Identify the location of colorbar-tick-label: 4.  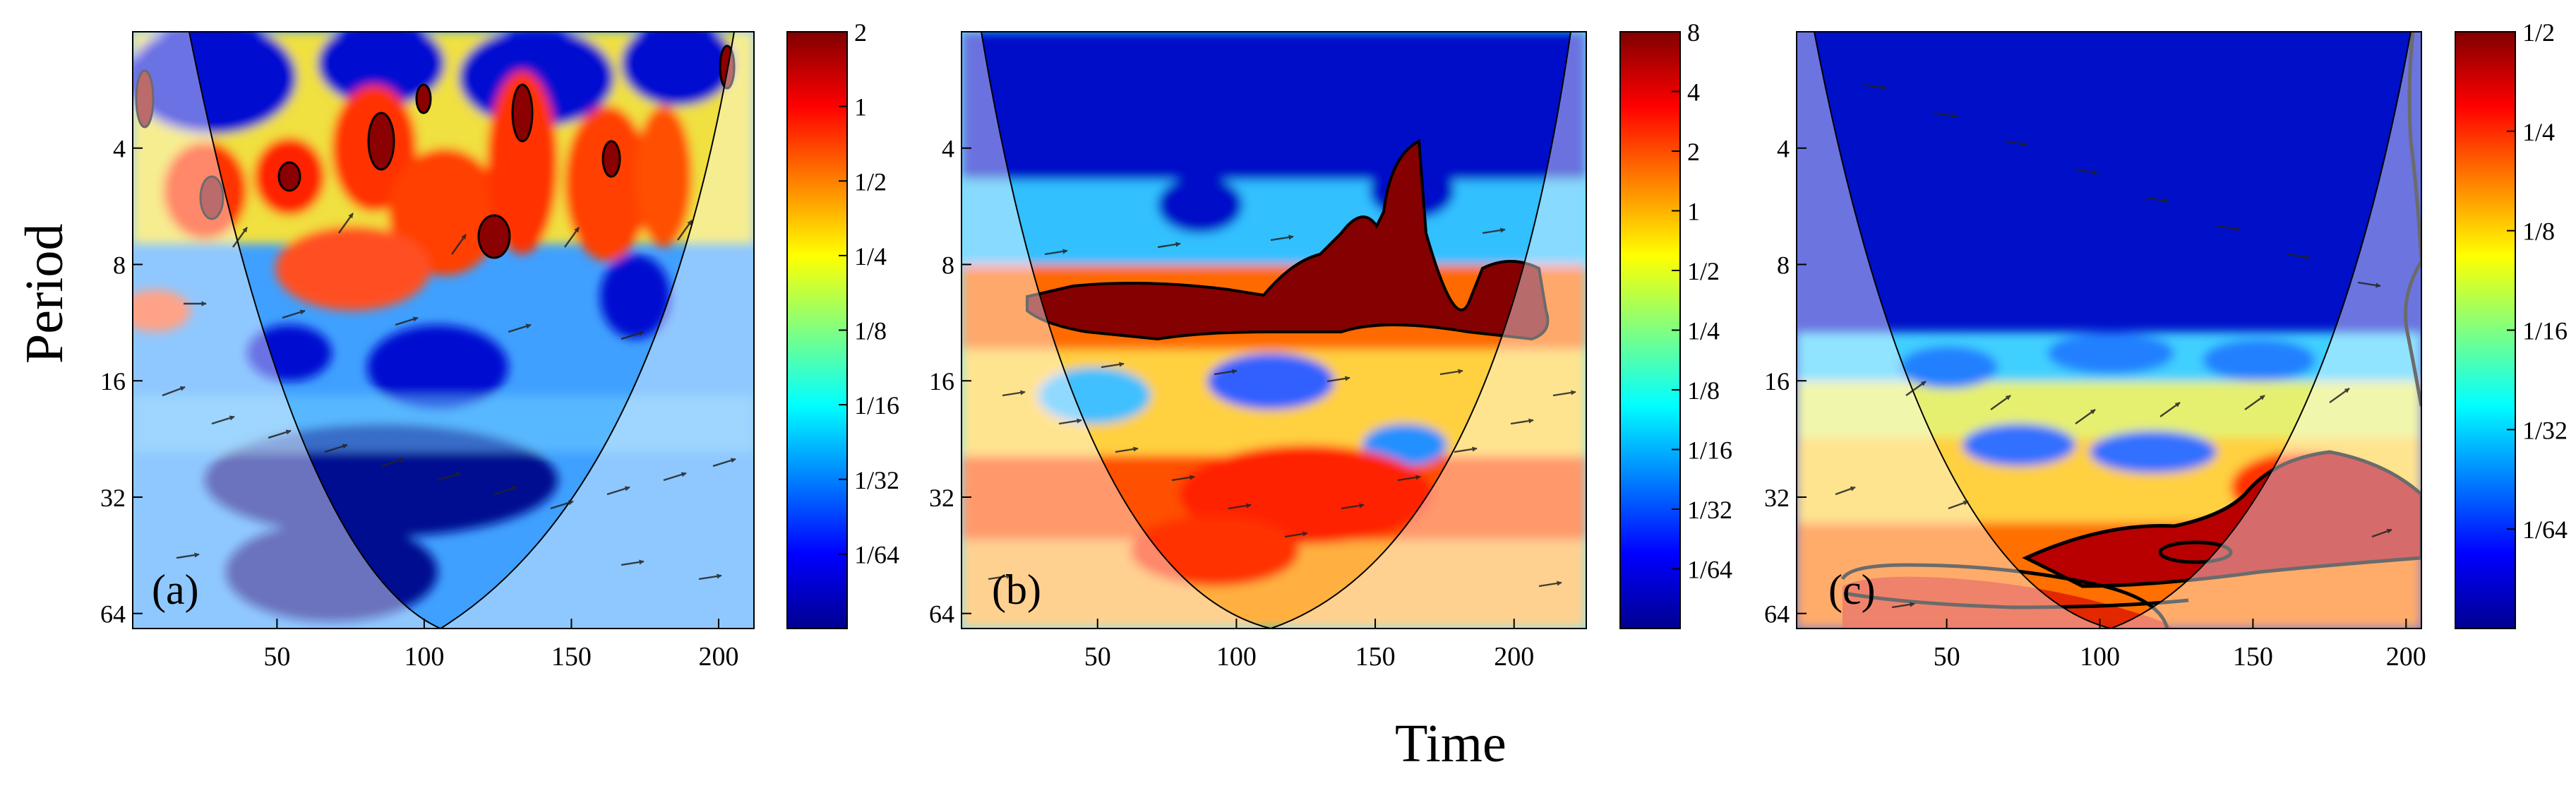
(1693, 92).